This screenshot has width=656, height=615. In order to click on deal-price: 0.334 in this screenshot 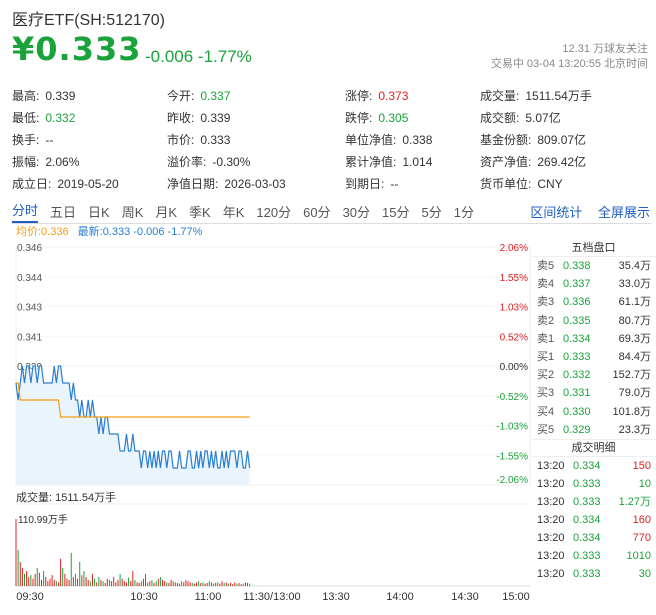, I will do `click(587, 537)`.